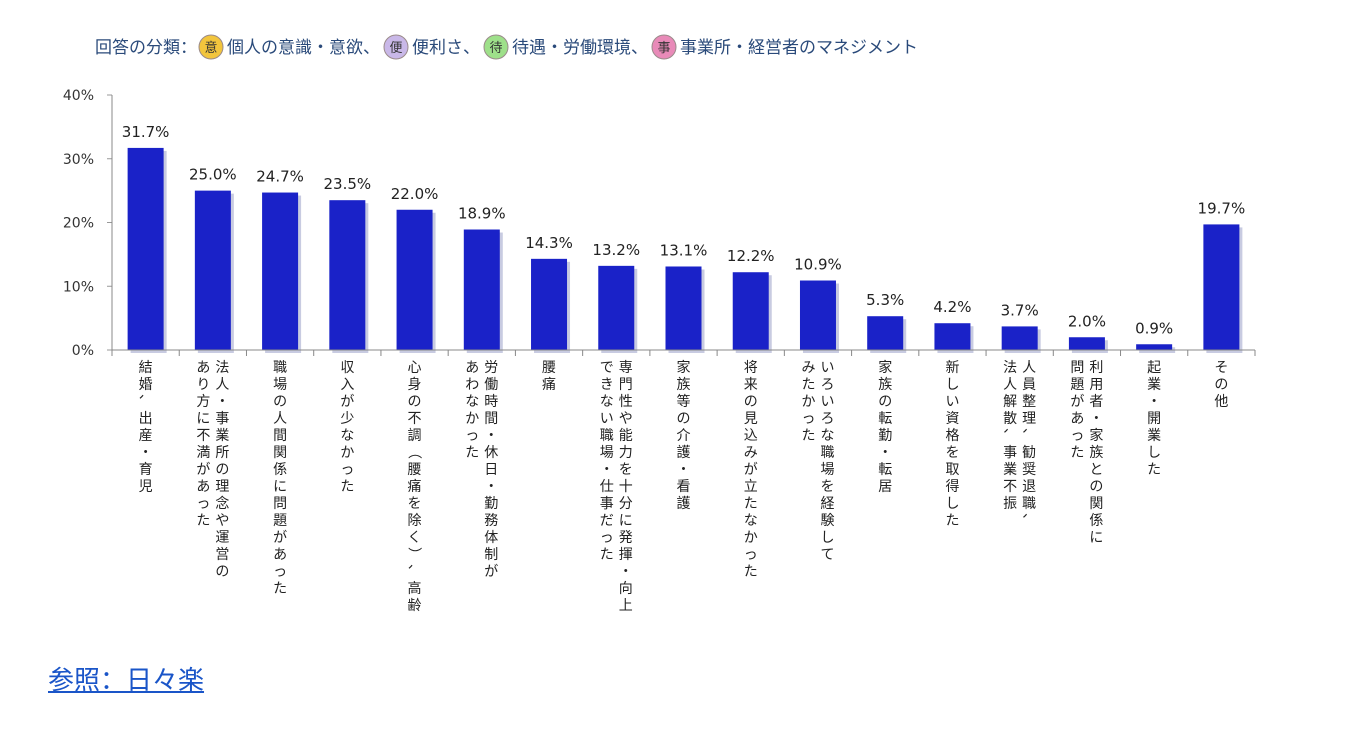 The height and width of the screenshot is (738, 1360). Describe the element at coordinates (126, 681) in the screenshot. I see `reference-link: 参照：日々楽` at that location.